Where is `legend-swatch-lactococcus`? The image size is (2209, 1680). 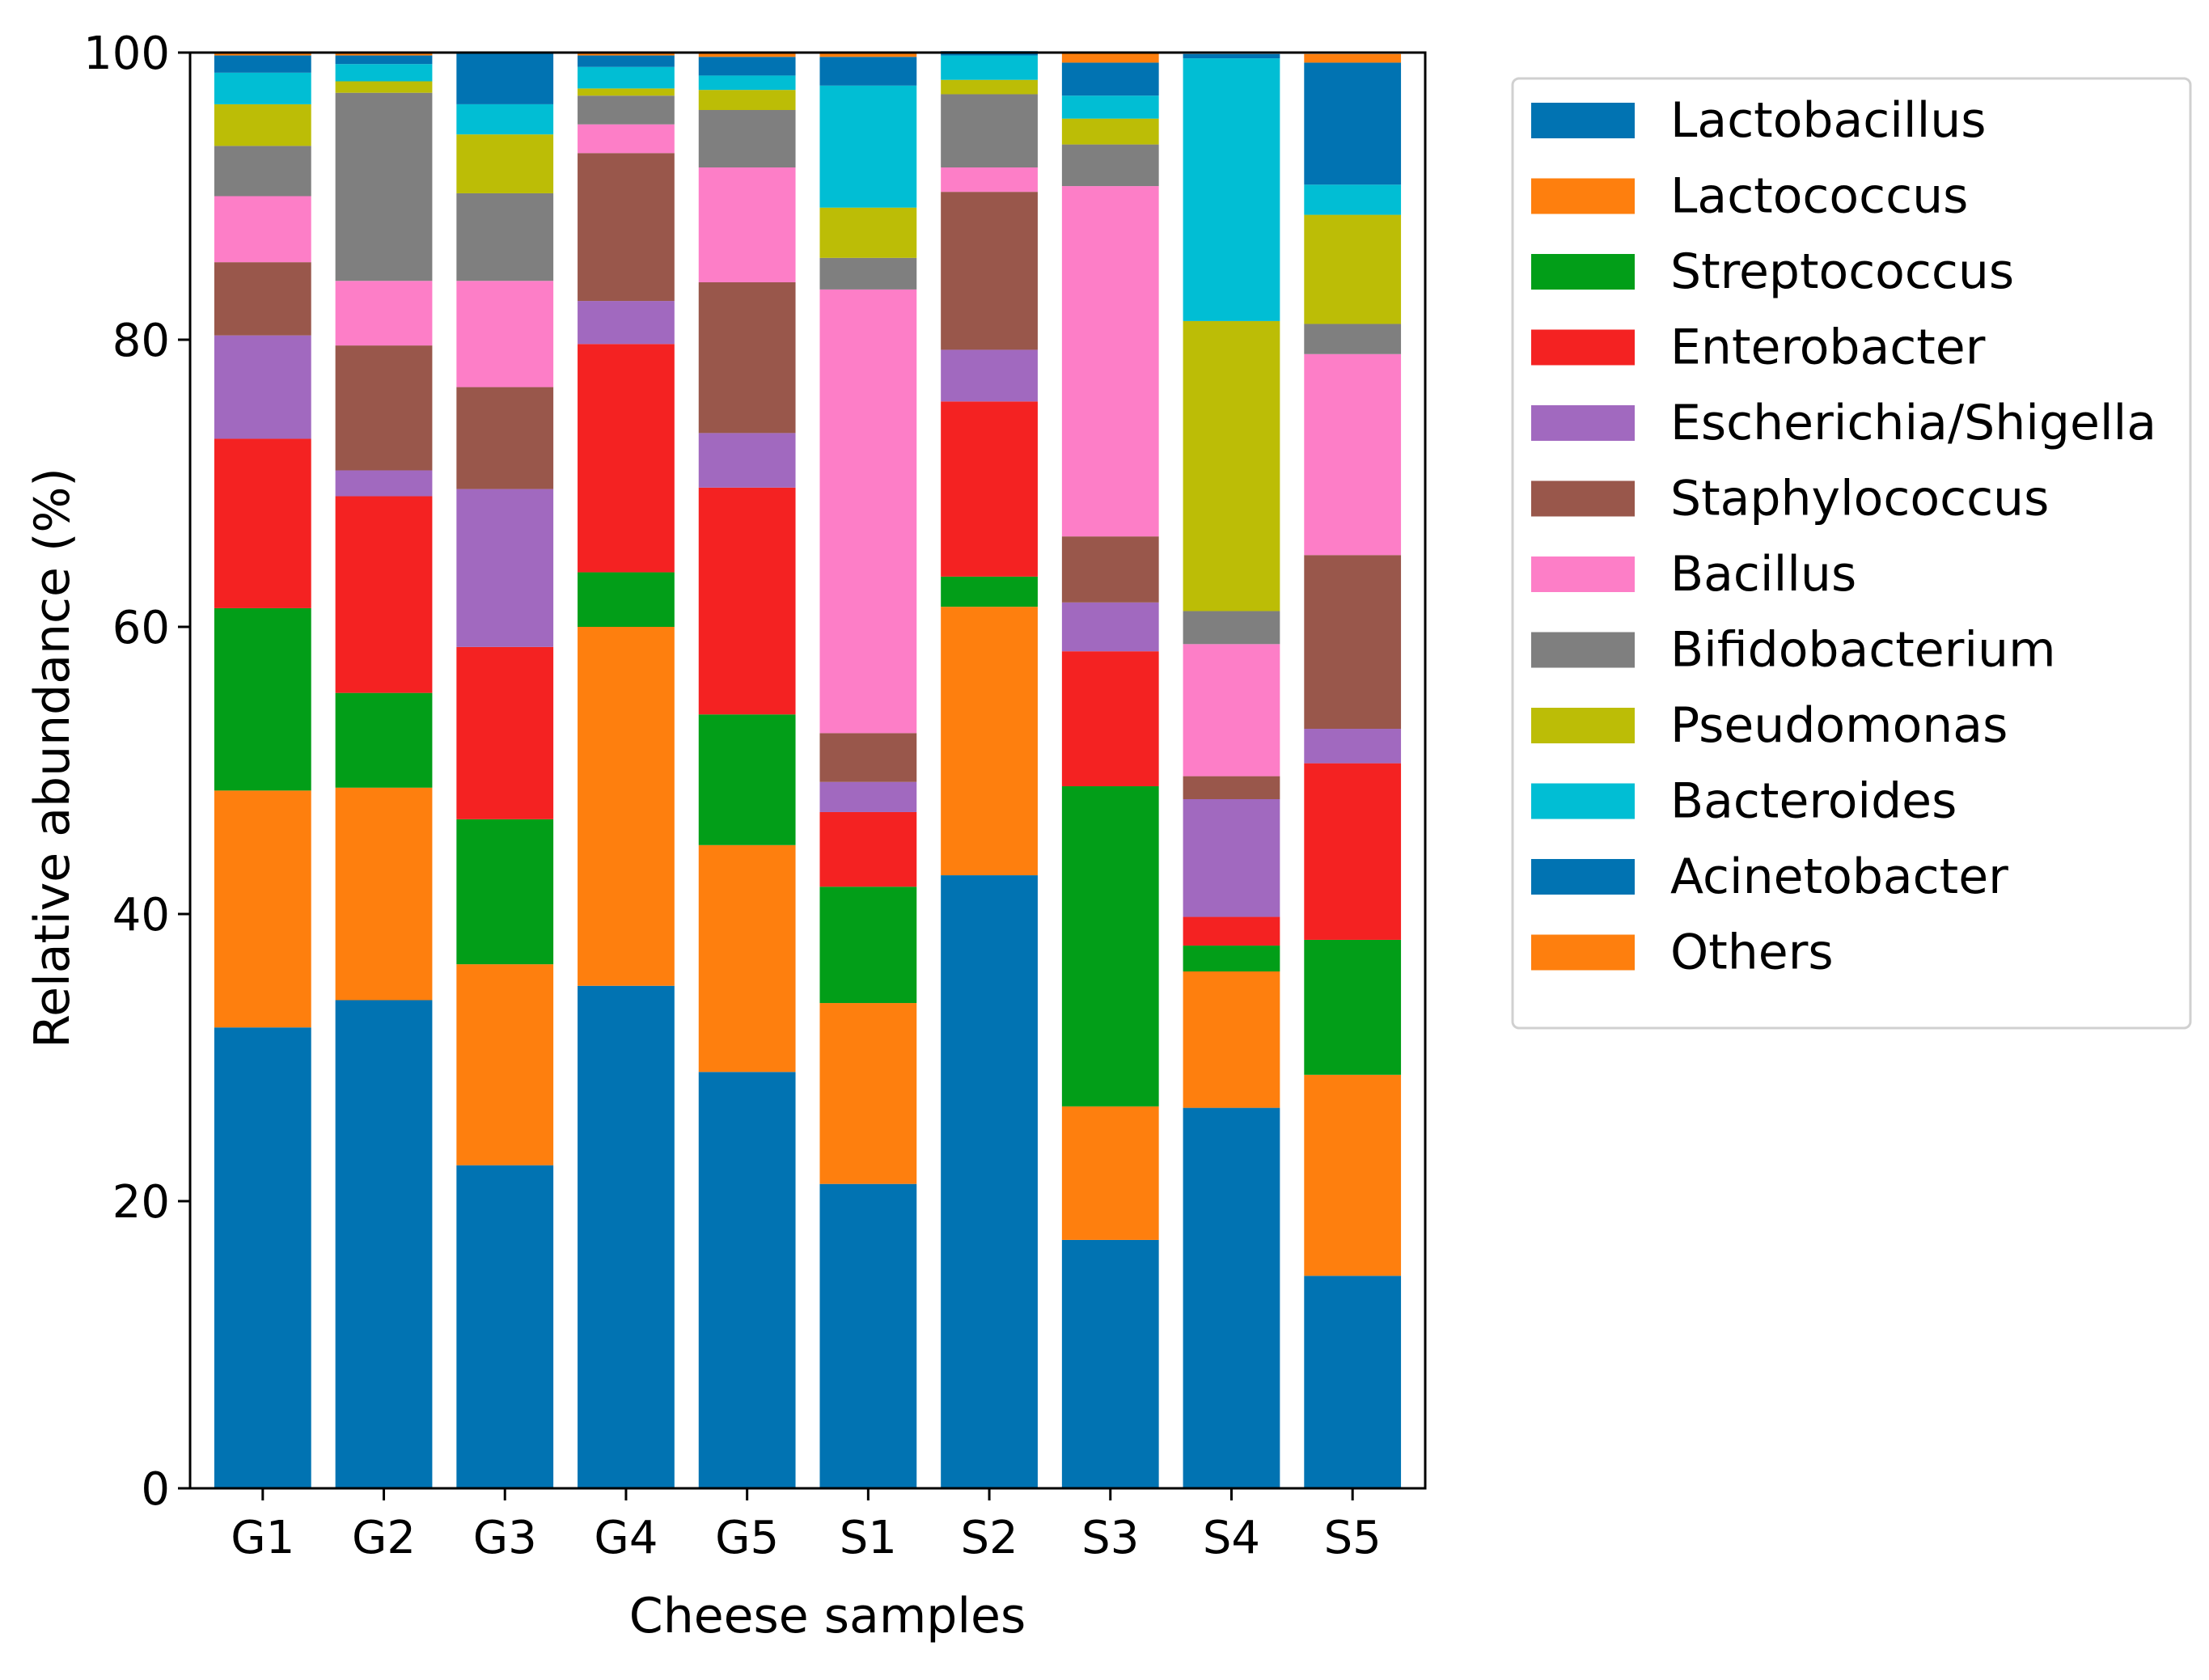 legend-swatch-lactococcus is located at coordinates (1583, 196).